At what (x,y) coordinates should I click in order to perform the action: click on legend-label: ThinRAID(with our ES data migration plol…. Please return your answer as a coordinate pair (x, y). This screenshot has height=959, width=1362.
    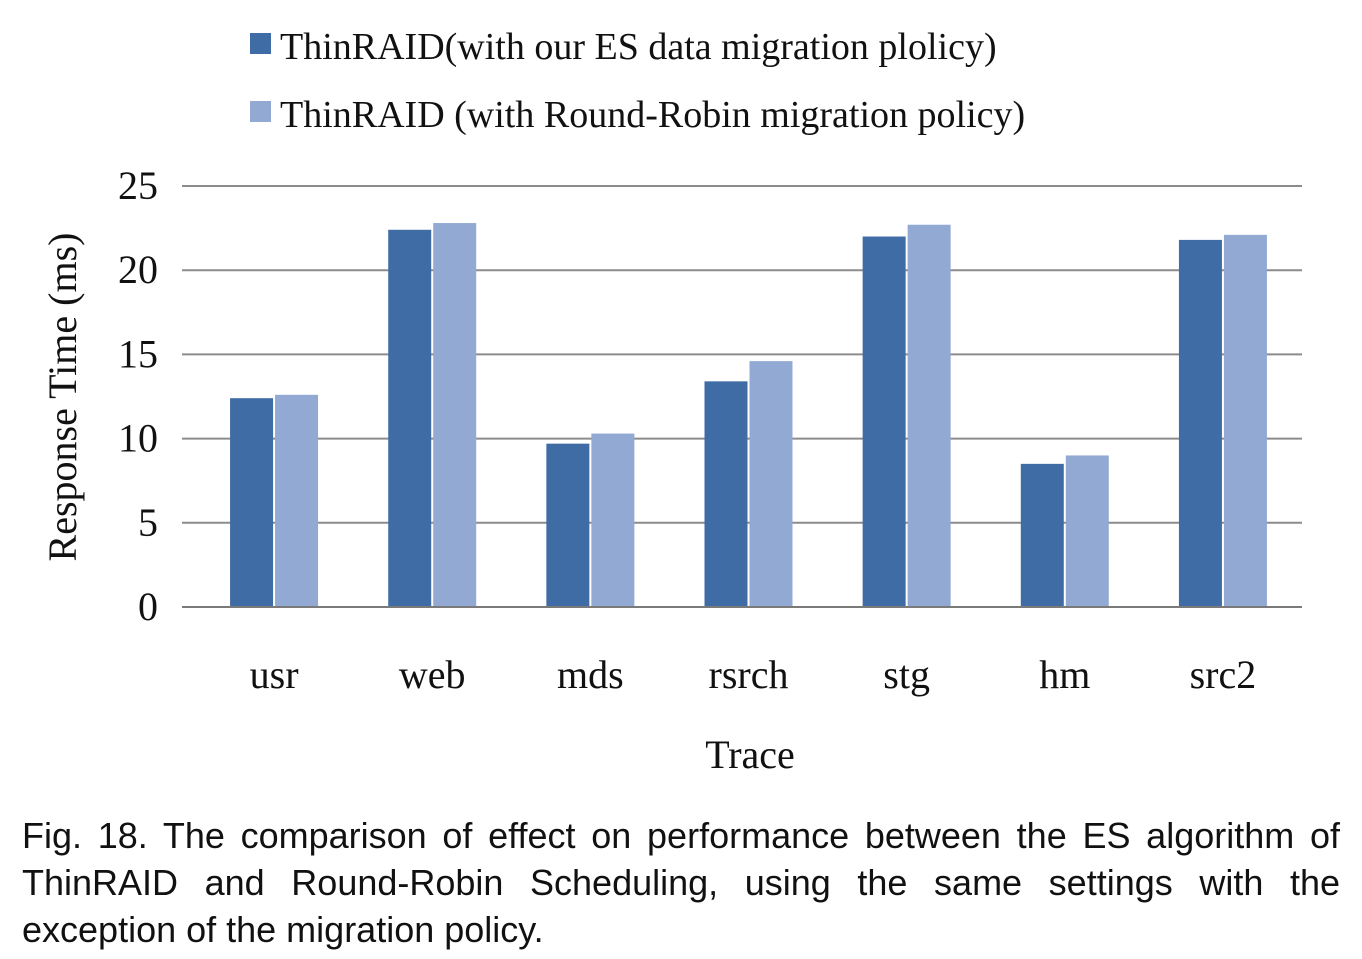
    Looking at the image, I should click on (638, 47).